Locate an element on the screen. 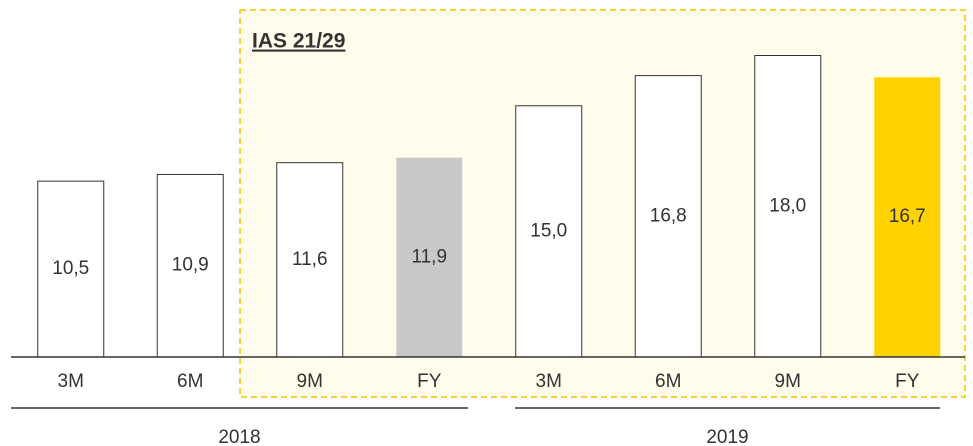 The height and width of the screenshot is (446, 973). value-label: 11,9 is located at coordinates (429, 256).